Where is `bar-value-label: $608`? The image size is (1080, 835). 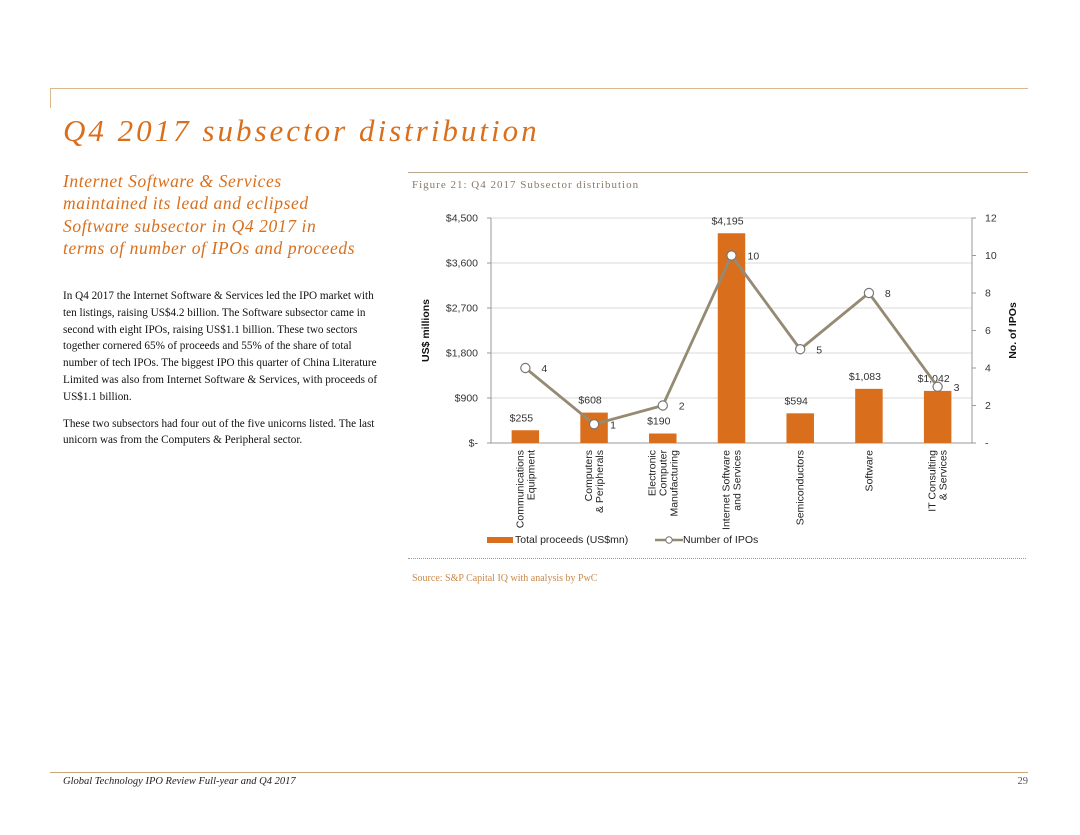
bar-value-label: $608 is located at coordinates (590, 401).